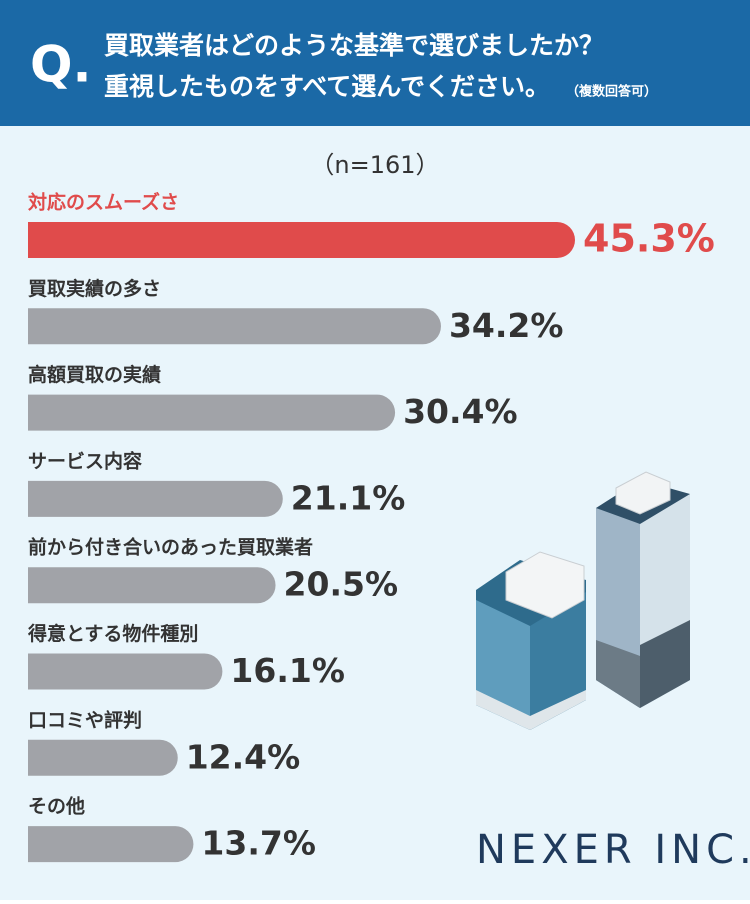 The image size is (750, 904). Describe the element at coordinates (85, 460) in the screenshot. I see `category-label: サービス内容` at that location.